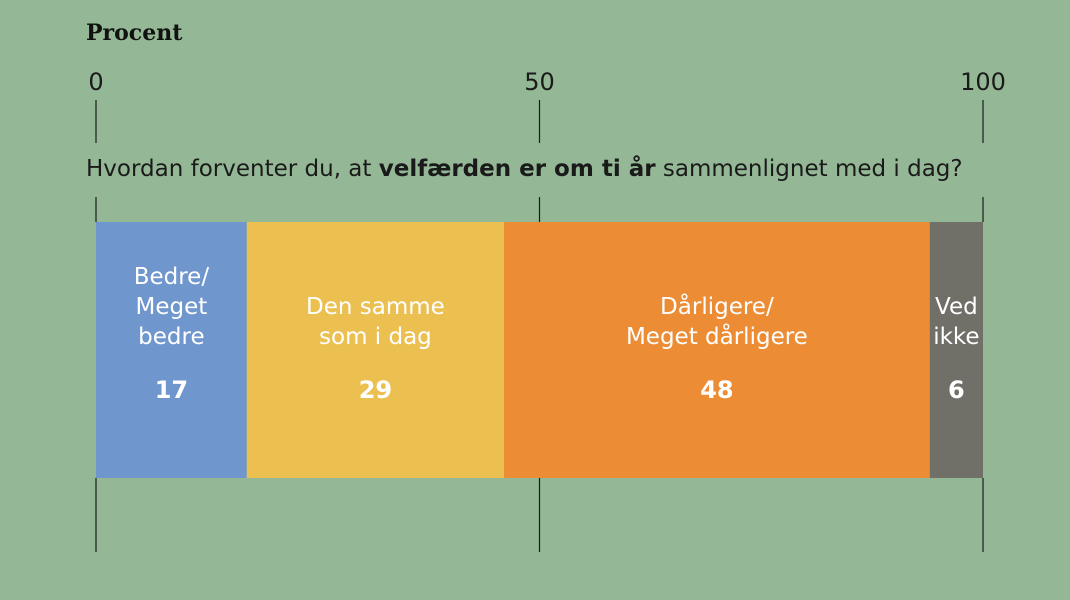  What do you see at coordinates (983, 82) in the screenshot?
I see `x-tick-label: 100` at bounding box center [983, 82].